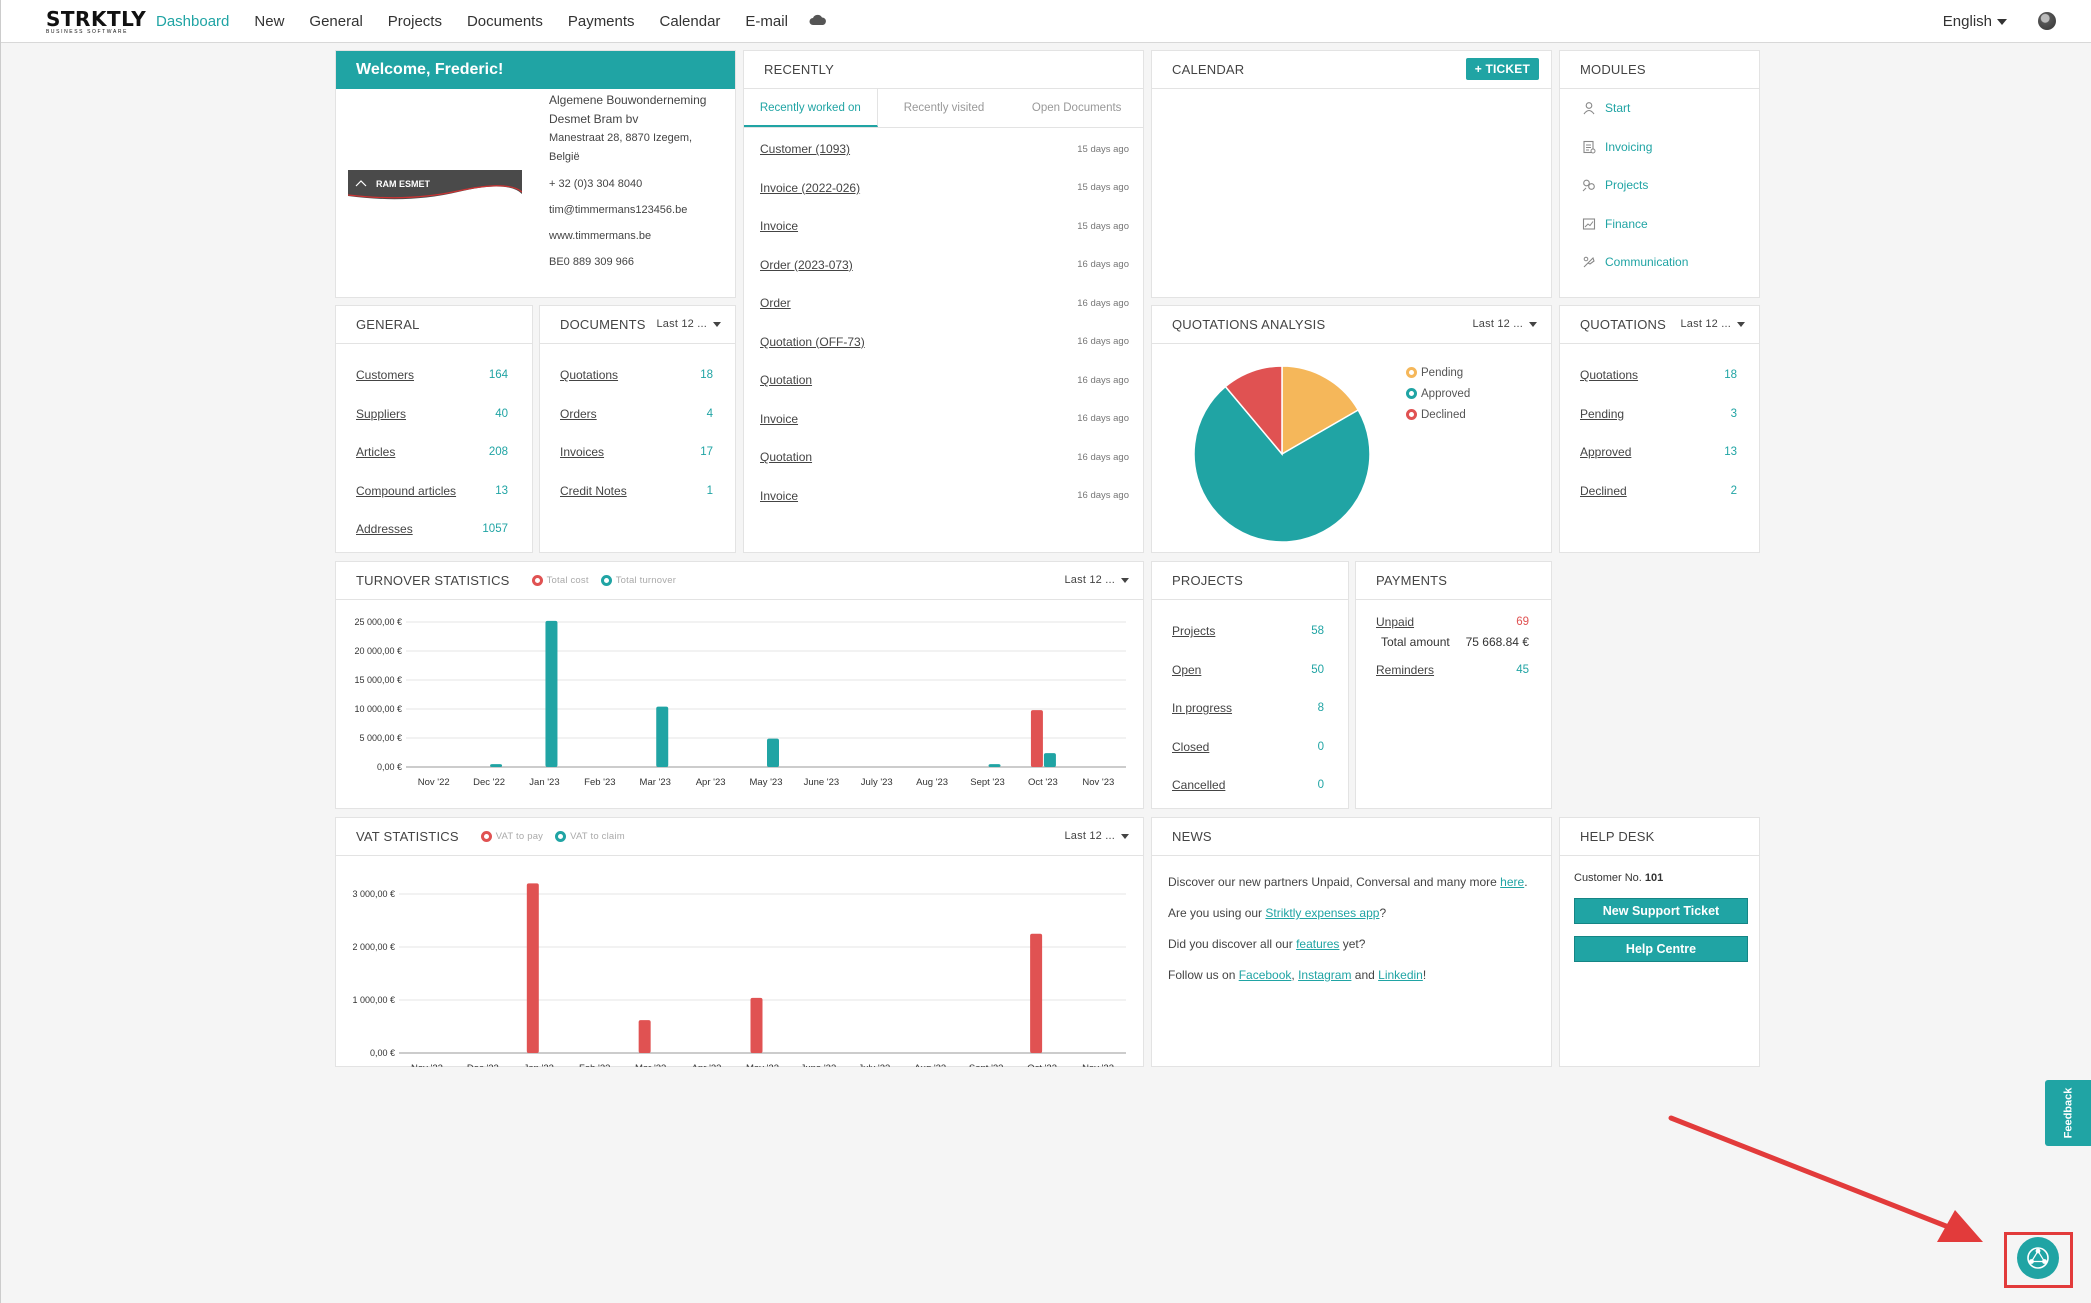 This screenshot has height=1303, width=2091. What do you see at coordinates (2038, 1258) in the screenshot?
I see `chat-launcher-button` at bounding box center [2038, 1258].